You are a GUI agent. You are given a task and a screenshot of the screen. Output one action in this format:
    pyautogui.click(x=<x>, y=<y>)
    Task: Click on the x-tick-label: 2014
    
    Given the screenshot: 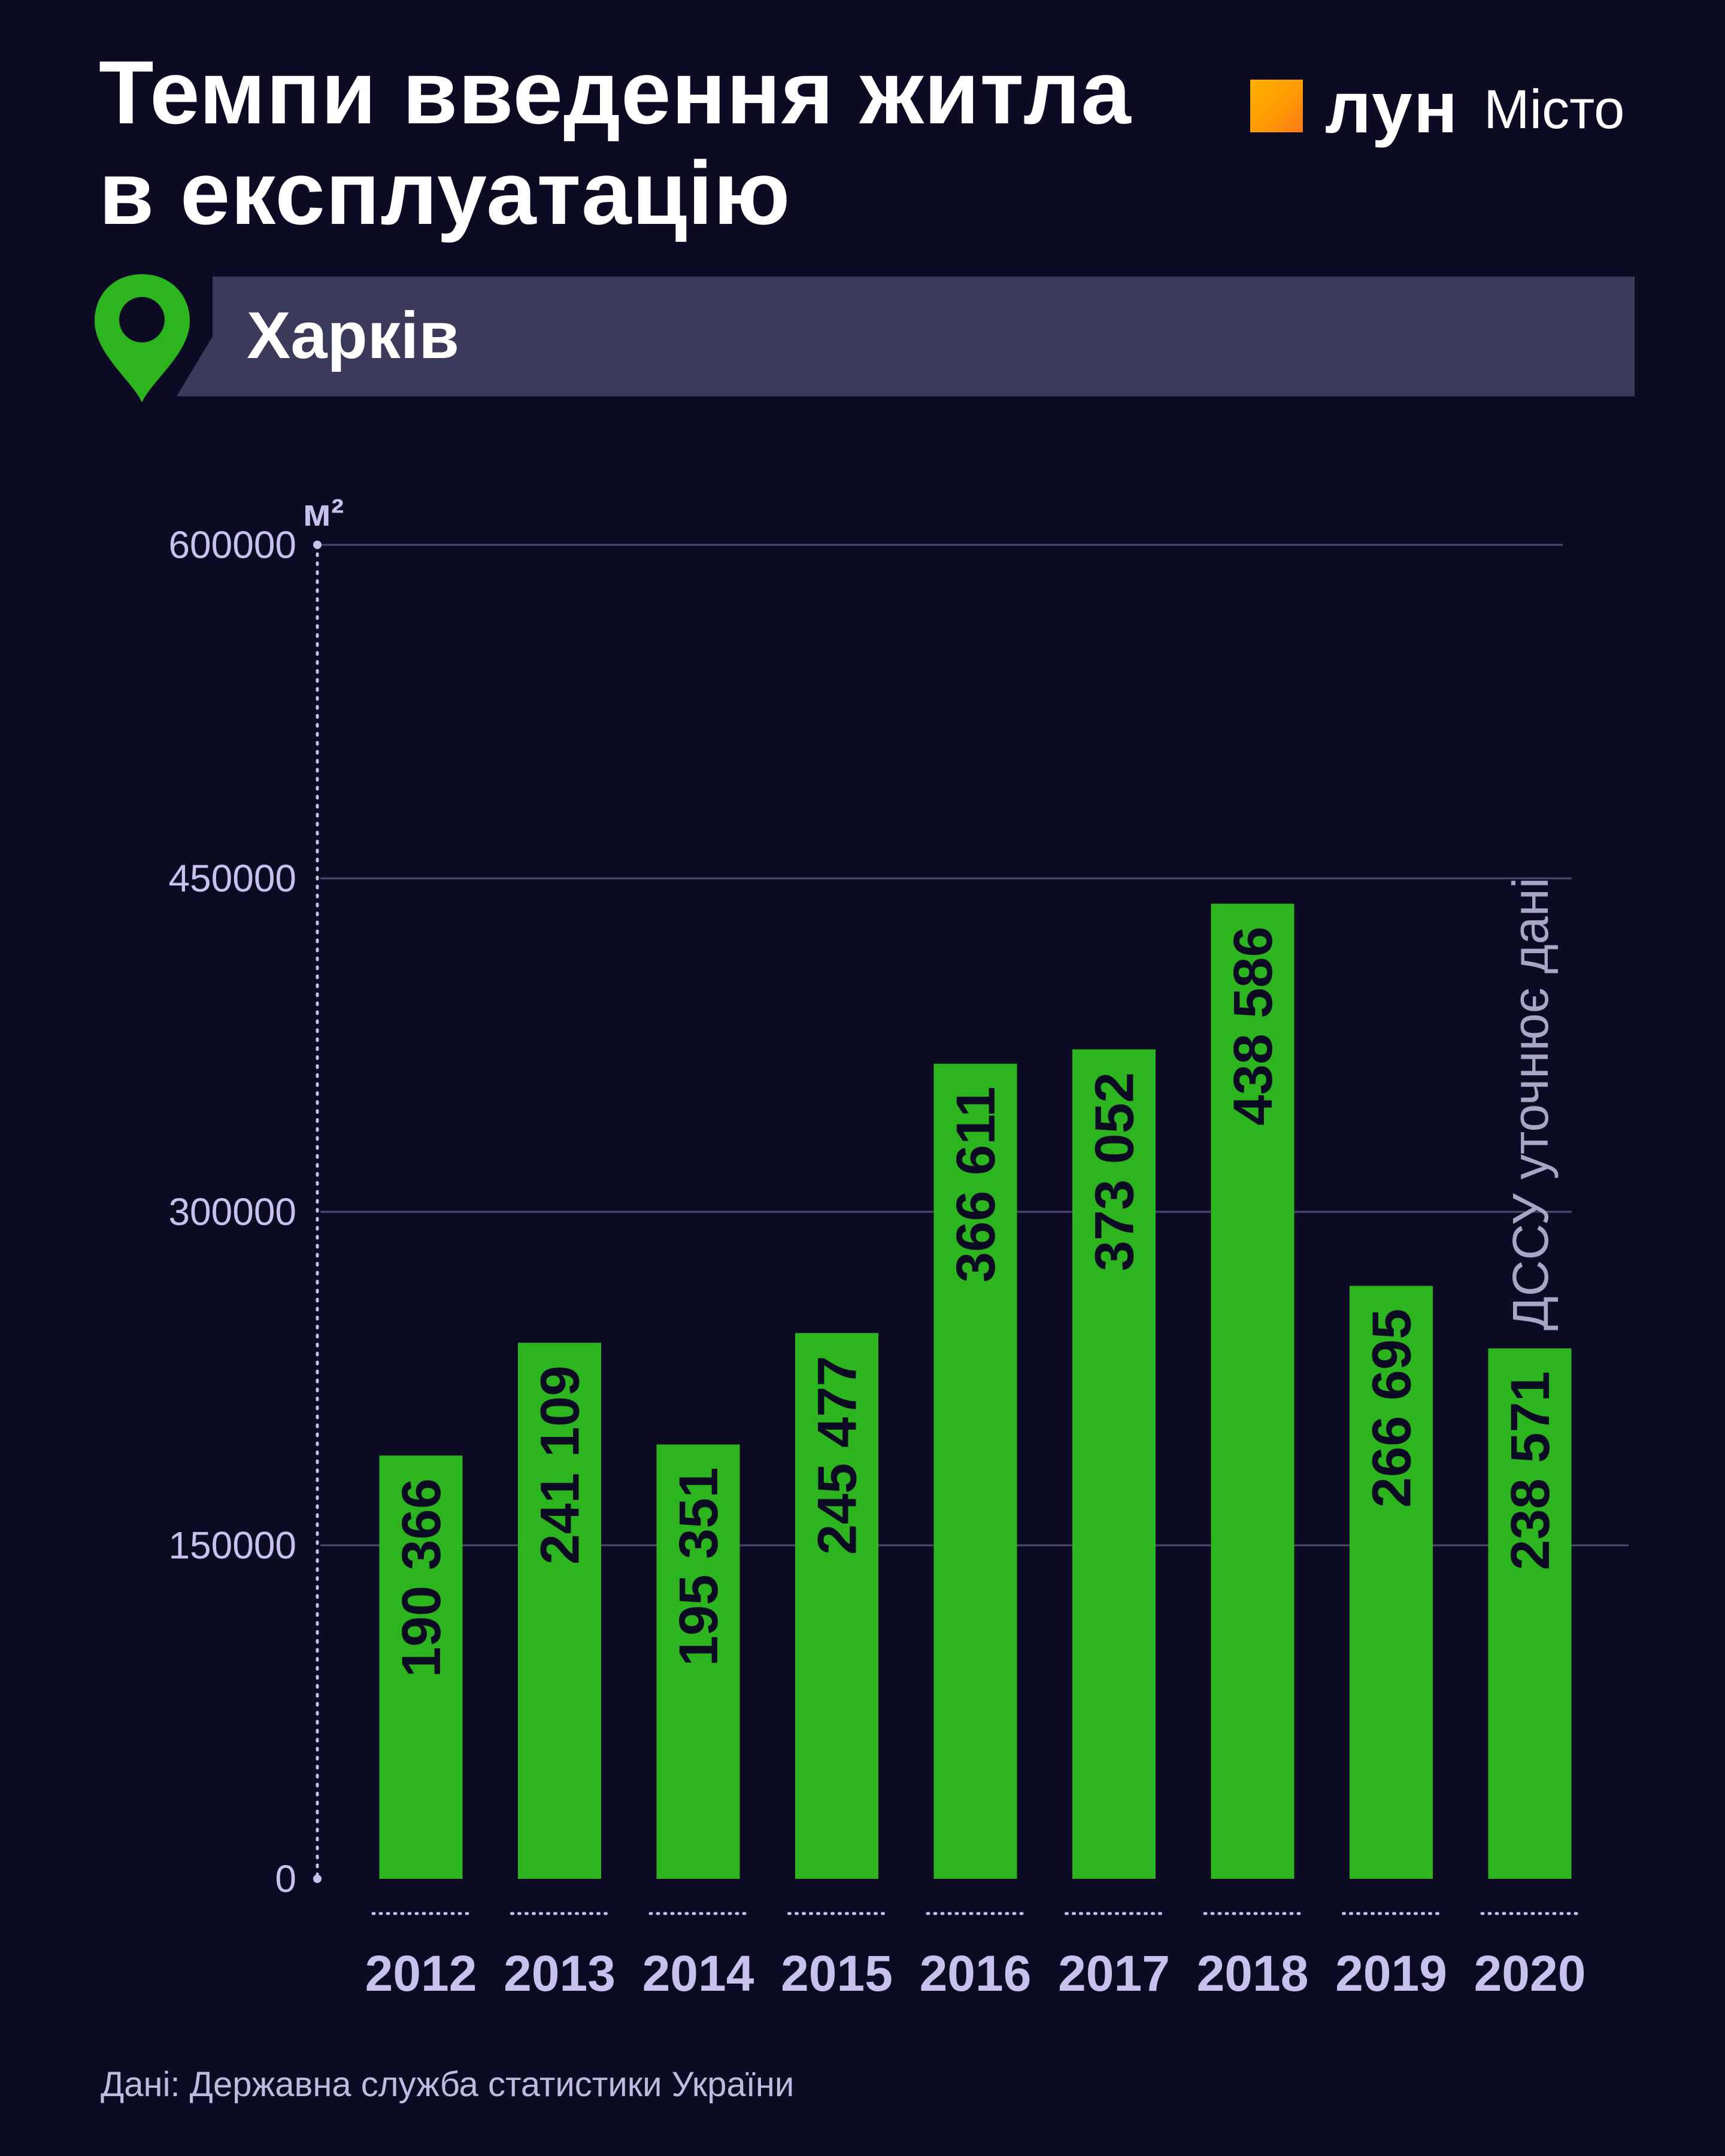 What is the action you would take?
    pyautogui.click(x=698, y=1973)
    